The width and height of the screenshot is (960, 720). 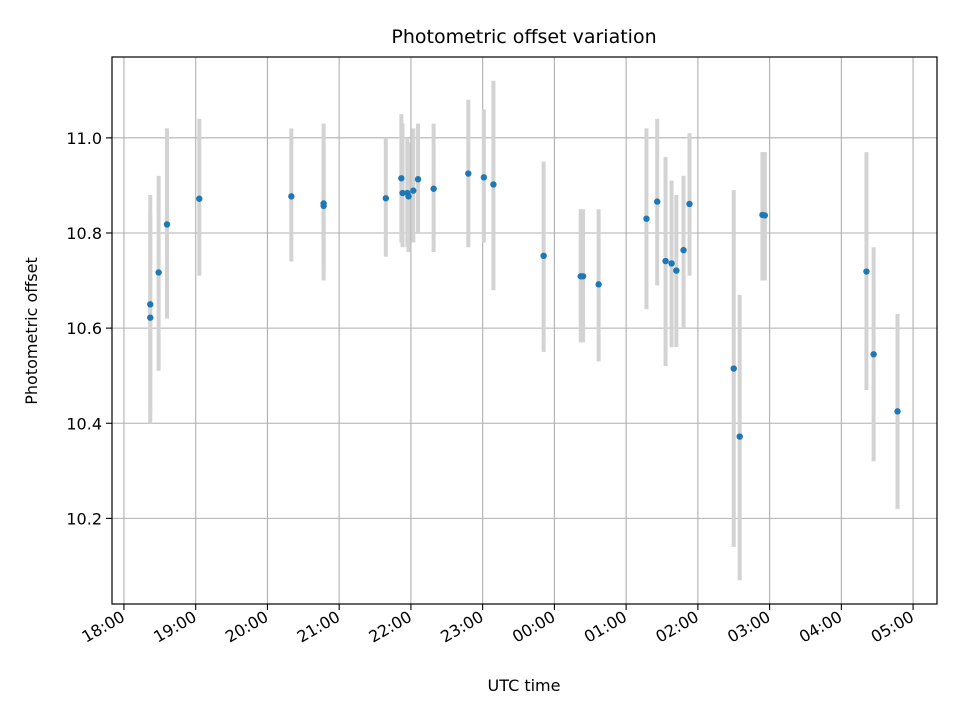 What do you see at coordinates (84, 518) in the screenshot?
I see `y-tick-label: 10.2` at bounding box center [84, 518].